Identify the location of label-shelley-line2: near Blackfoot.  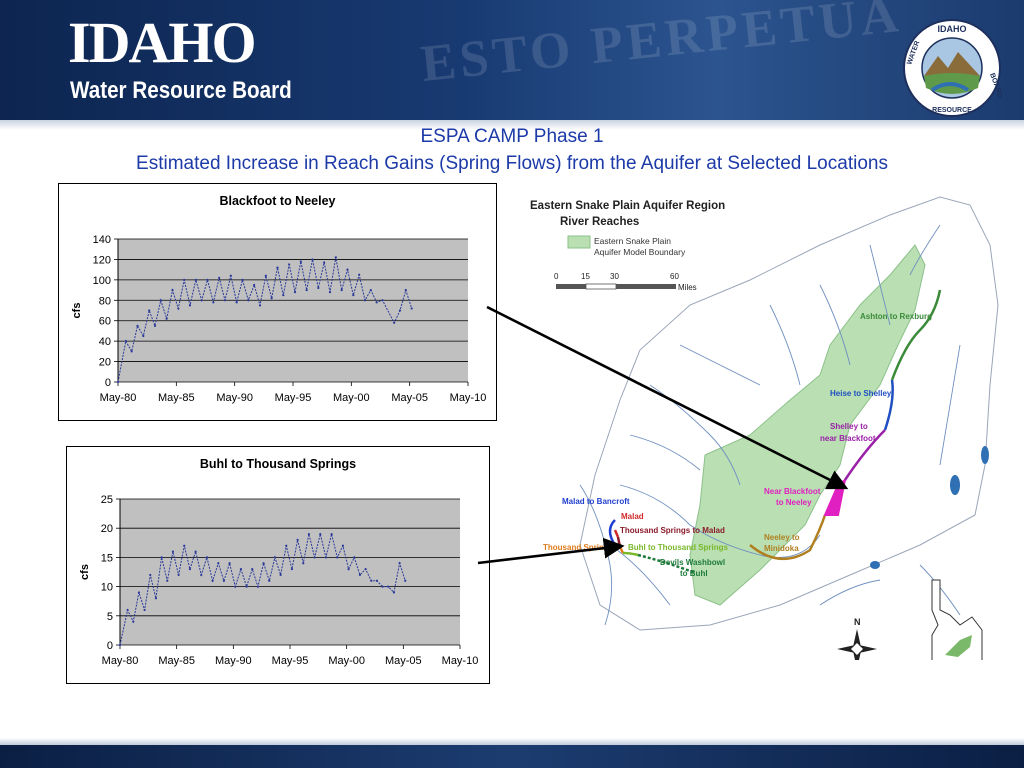
(848, 438).